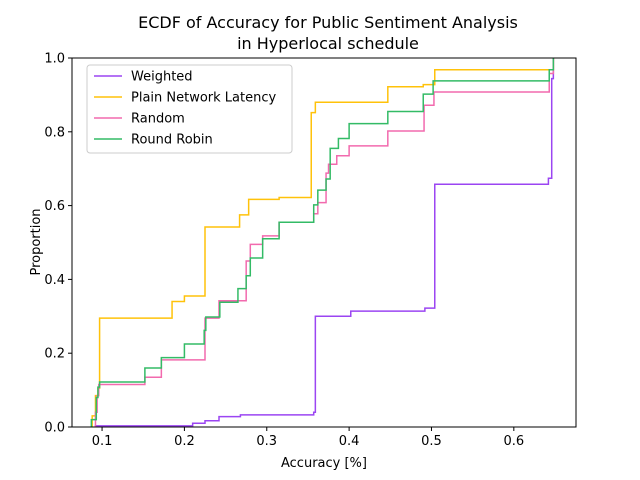 This screenshot has width=640, height=480. Describe the element at coordinates (54, 354) in the screenshot. I see `y-tick-label: 0.2` at that location.